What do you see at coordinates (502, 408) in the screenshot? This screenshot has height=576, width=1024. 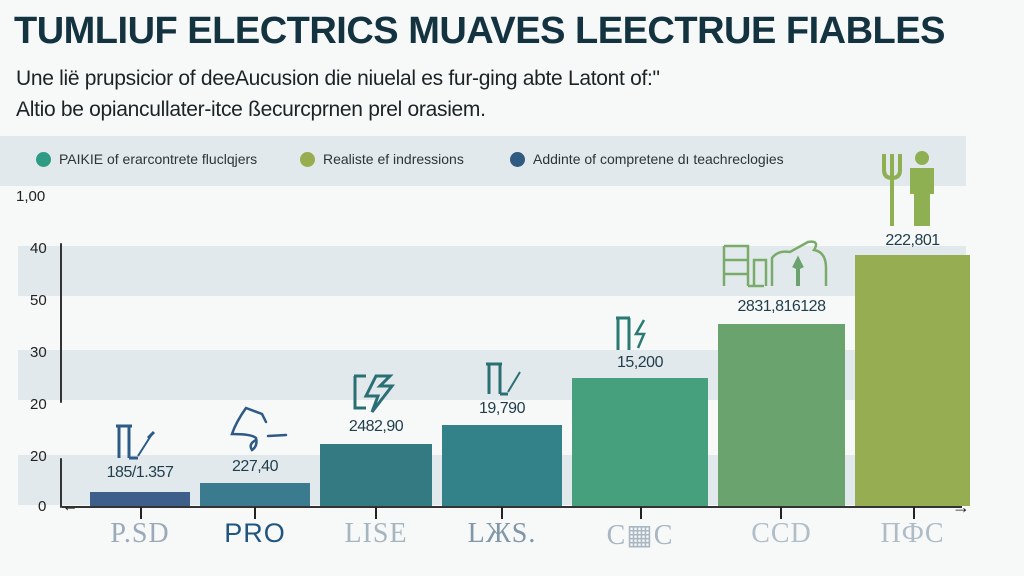 I see `bar-value-label: 19,790` at bounding box center [502, 408].